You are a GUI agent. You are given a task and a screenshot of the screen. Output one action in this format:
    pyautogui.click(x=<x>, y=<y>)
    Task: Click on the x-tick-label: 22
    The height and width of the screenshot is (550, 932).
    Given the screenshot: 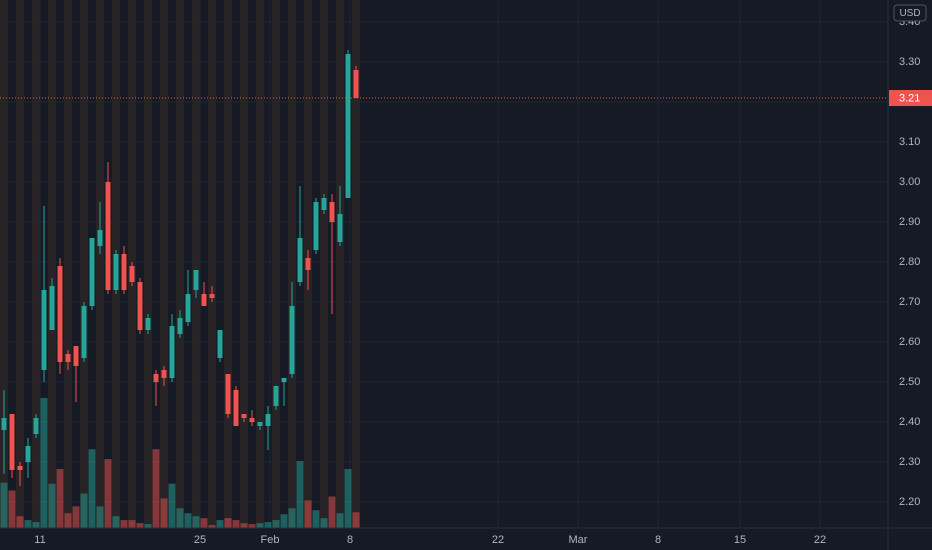 What is the action you would take?
    pyautogui.click(x=820, y=540)
    